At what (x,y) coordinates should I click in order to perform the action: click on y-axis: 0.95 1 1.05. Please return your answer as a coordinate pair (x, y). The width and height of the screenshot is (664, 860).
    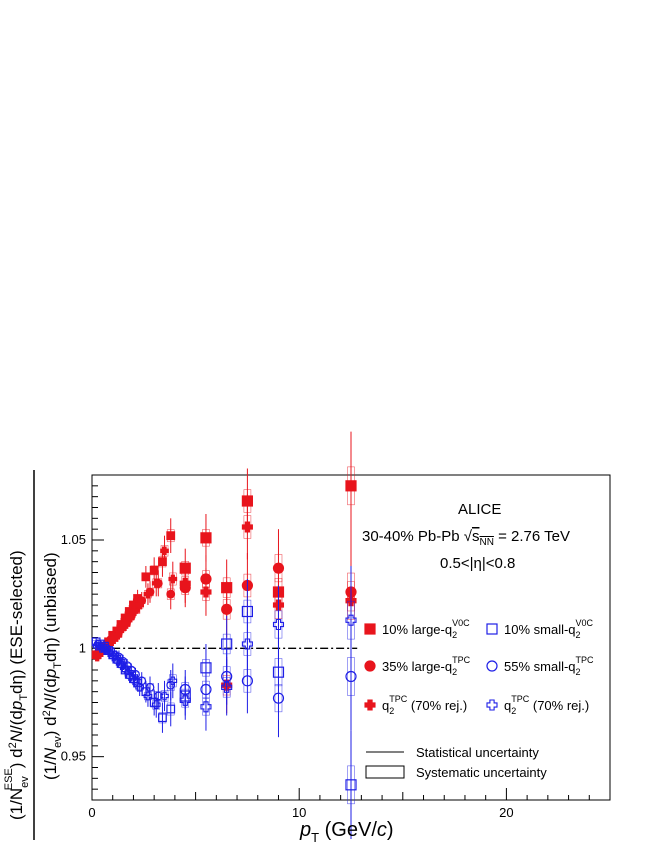
    Looking at the image, I should click on (82, 637).